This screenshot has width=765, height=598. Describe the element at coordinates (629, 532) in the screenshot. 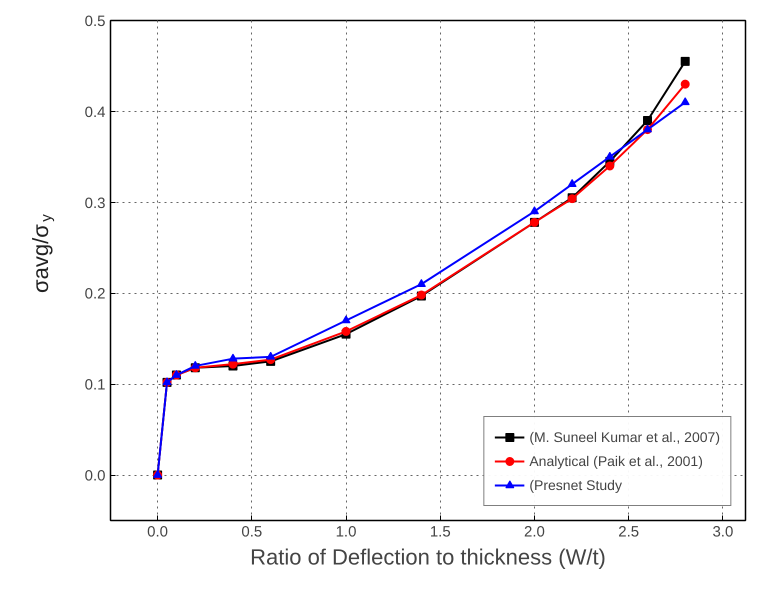

I see `x-tick-label: 2.5` at that location.